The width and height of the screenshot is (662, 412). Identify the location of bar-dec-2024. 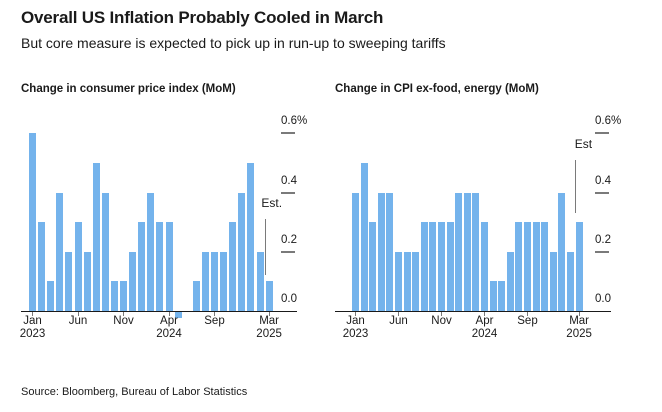
(242, 251).